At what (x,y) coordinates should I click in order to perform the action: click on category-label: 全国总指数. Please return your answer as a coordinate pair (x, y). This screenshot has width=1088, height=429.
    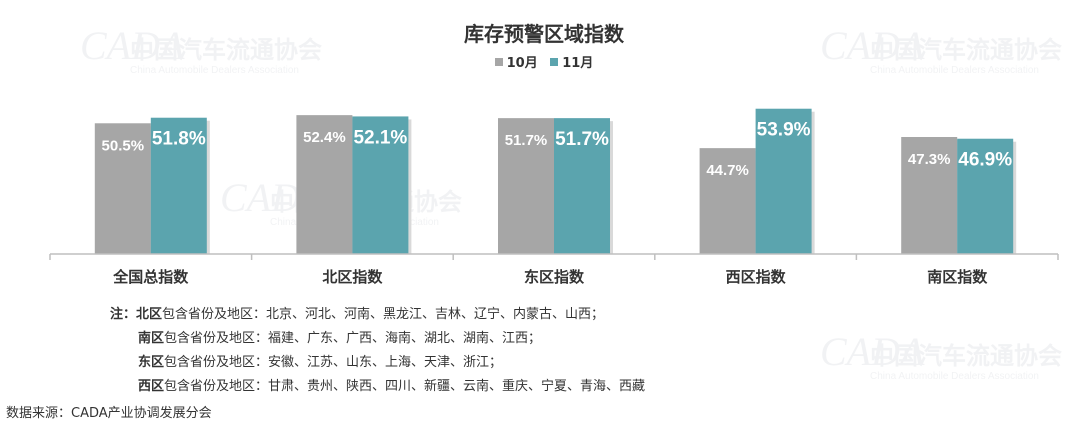
    Looking at the image, I should click on (150, 277).